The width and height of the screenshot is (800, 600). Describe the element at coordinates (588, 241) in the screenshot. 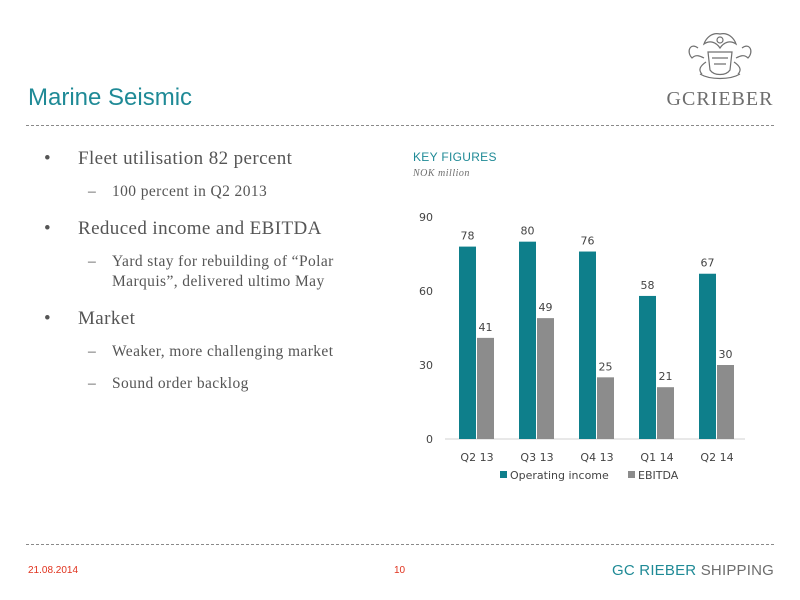

I see `data-label: 76` at that location.